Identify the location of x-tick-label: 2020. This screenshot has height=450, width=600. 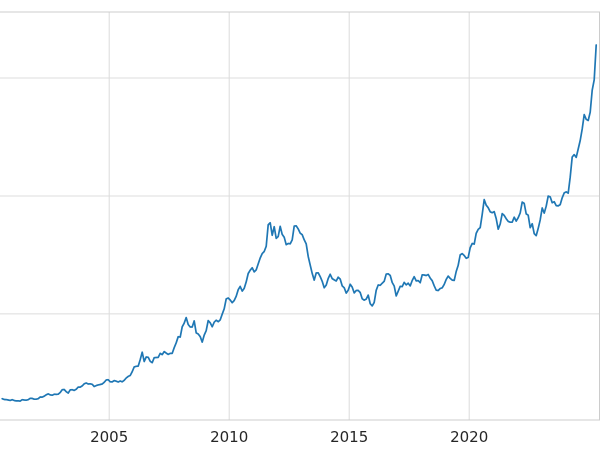
(469, 437).